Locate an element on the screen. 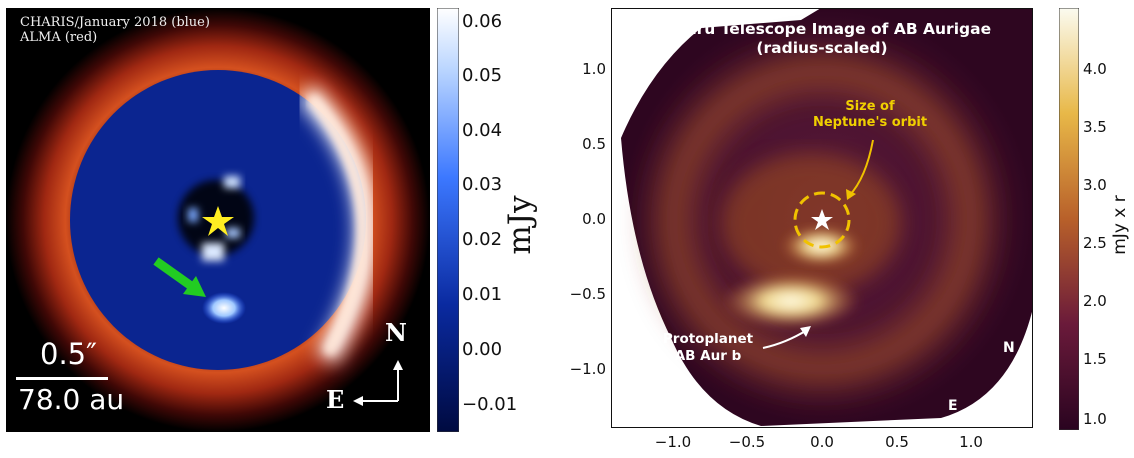 Image resolution: width=1134 pixels, height=458 pixels. left-colorbar-tick: 0.04 is located at coordinates (482, 130).